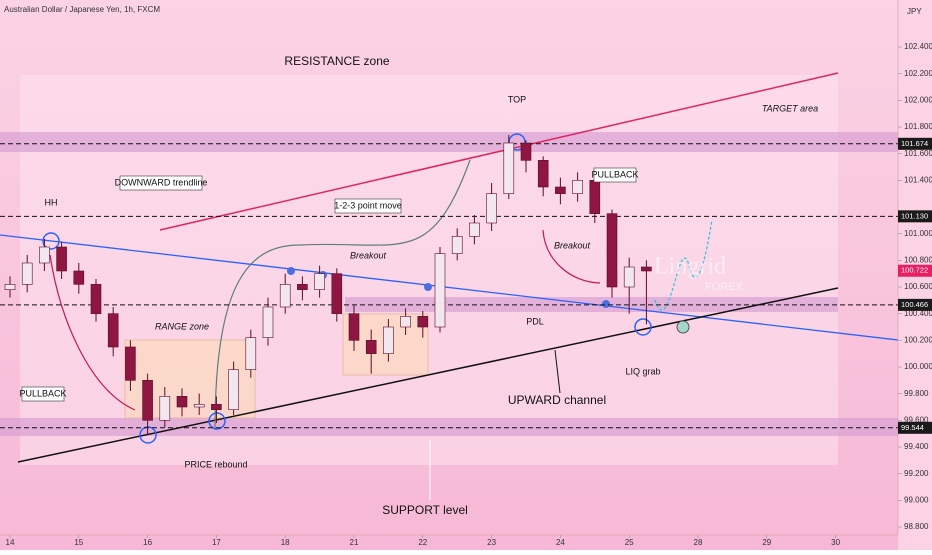 The height and width of the screenshot is (555, 932). Describe the element at coordinates (918, 286) in the screenshot. I see `y-tick-label: 100.600` at that location.